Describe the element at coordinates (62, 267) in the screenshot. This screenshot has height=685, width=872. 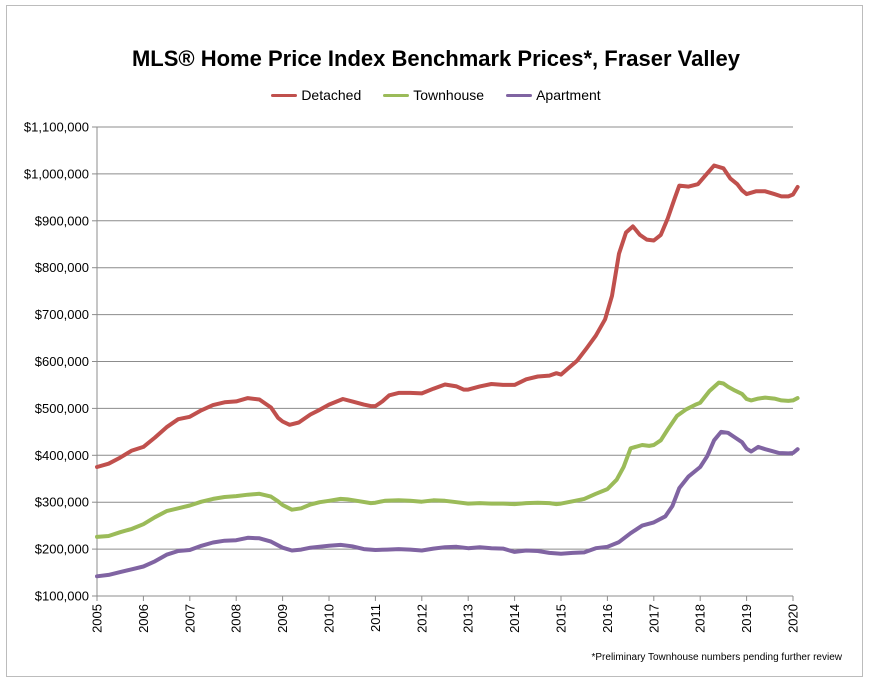
I see `y-tick-label: $800,000` at that location.